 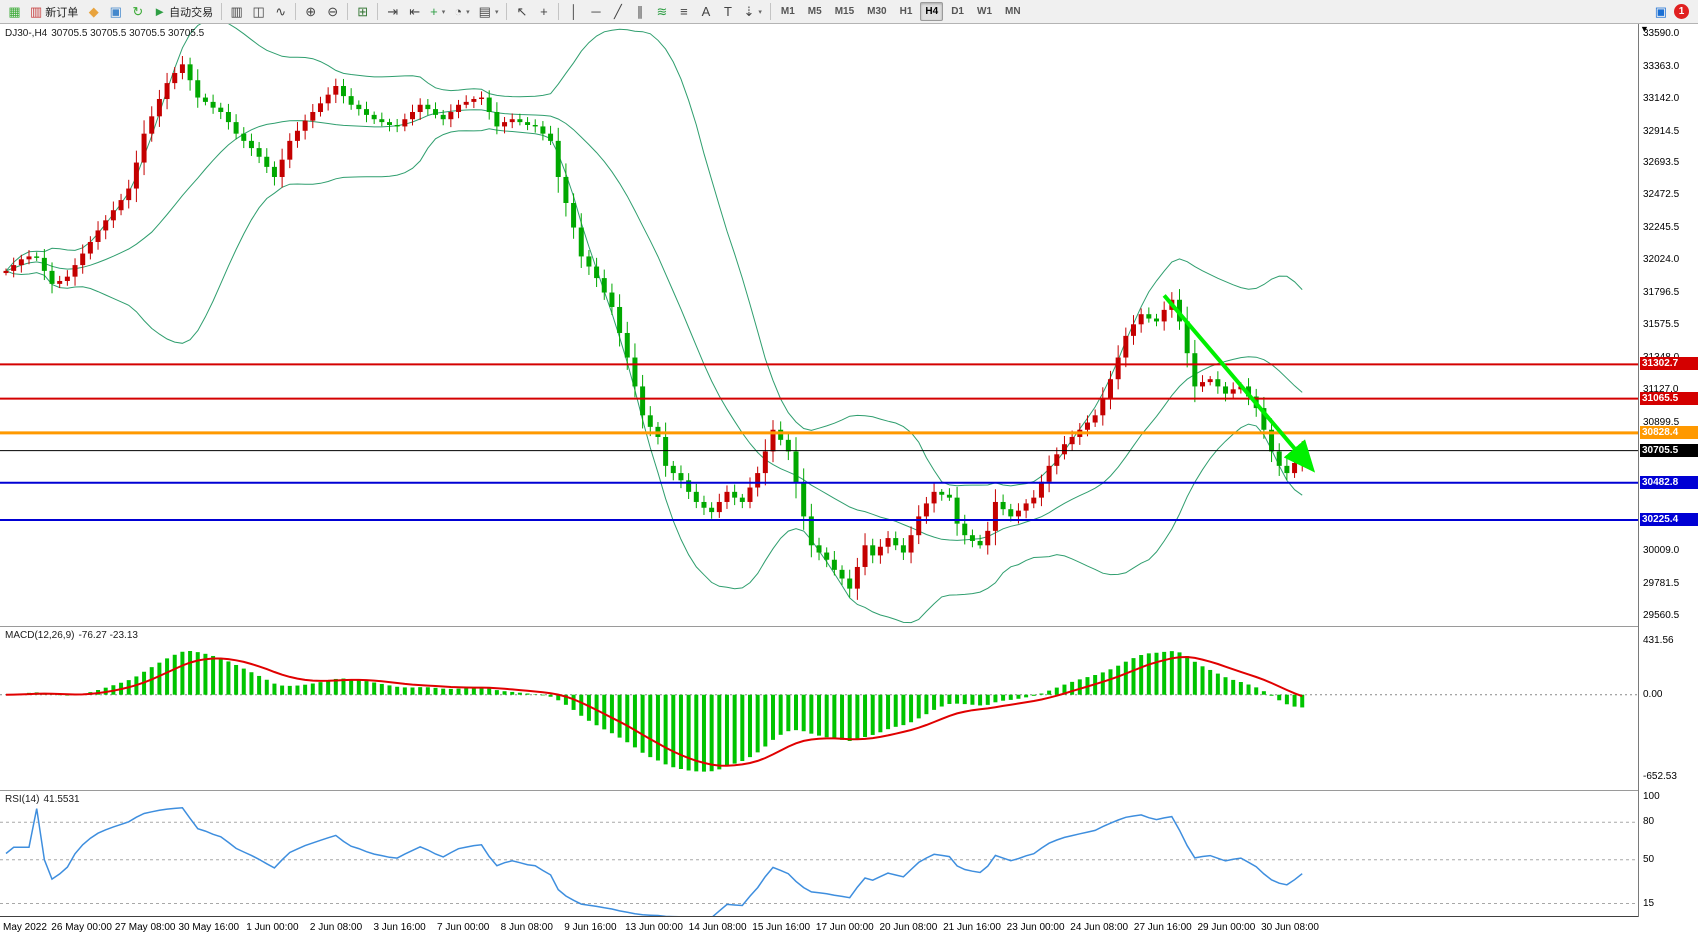 I want to click on price-tick: 29560.5, so click(x=1661, y=615).